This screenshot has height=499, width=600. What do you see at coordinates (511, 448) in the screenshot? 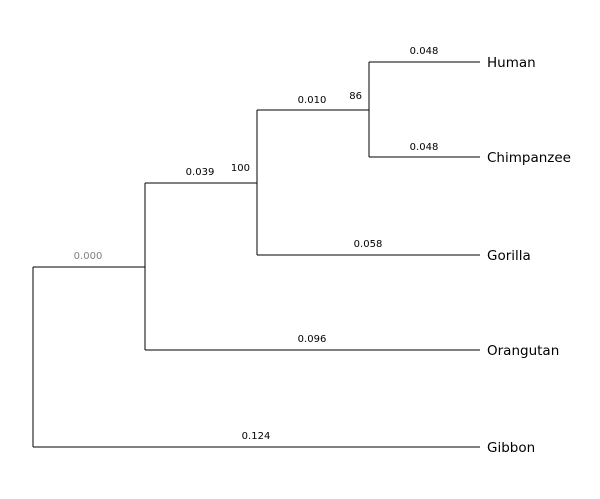
I see `taxon-label-gibbon: Gibbon` at bounding box center [511, 448].